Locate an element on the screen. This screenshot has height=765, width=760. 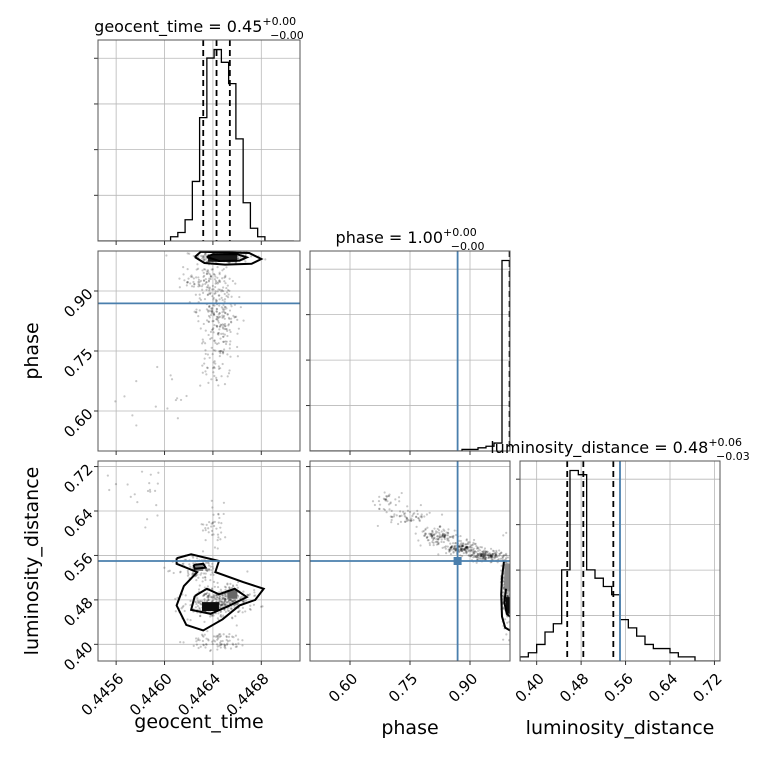
contour-line is located at coordinates (229, 258).